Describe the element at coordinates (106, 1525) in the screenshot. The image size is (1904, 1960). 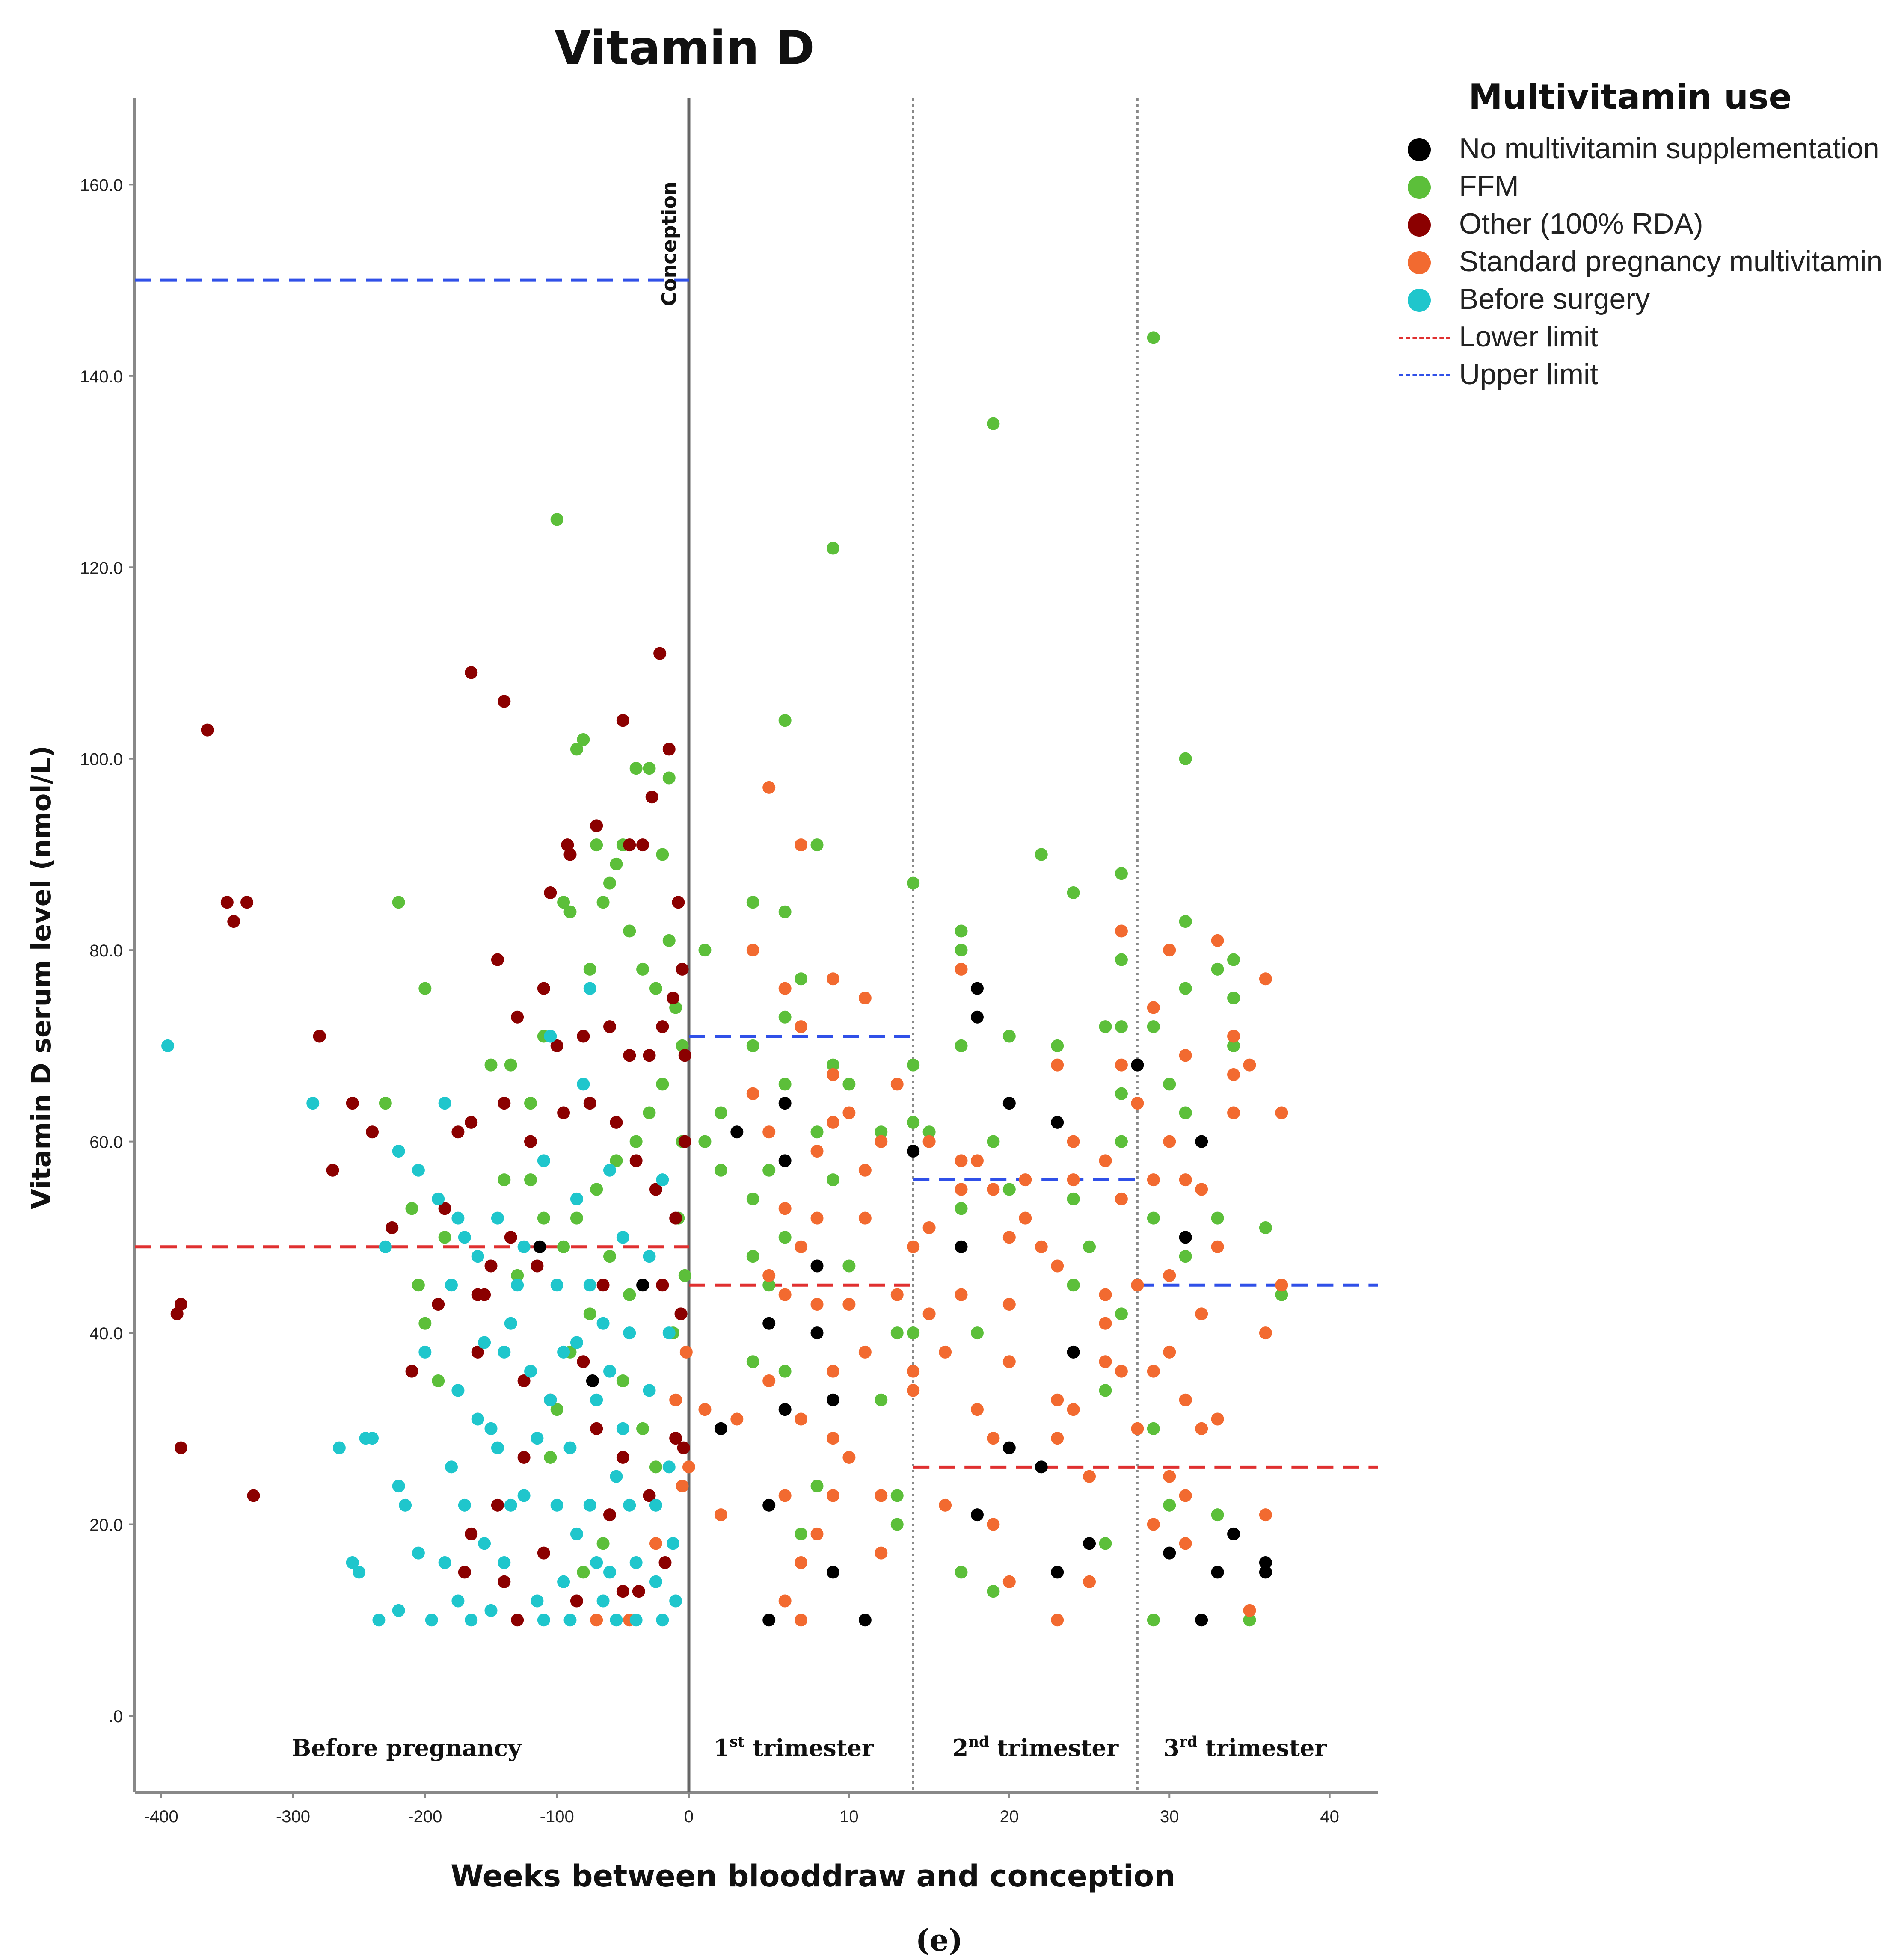
I see `y-tick-label: 20.0` at that location.